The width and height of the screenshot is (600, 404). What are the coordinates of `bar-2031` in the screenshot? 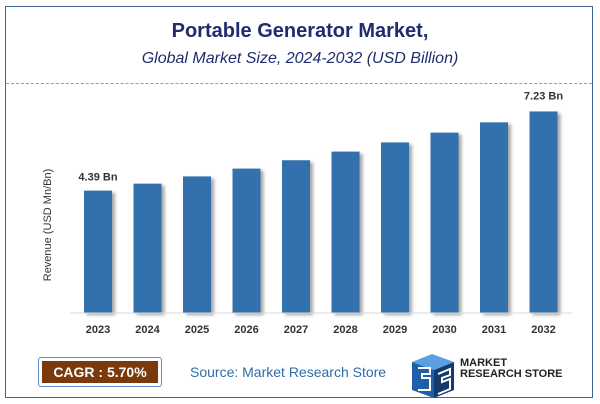 It's located at (494, 218).